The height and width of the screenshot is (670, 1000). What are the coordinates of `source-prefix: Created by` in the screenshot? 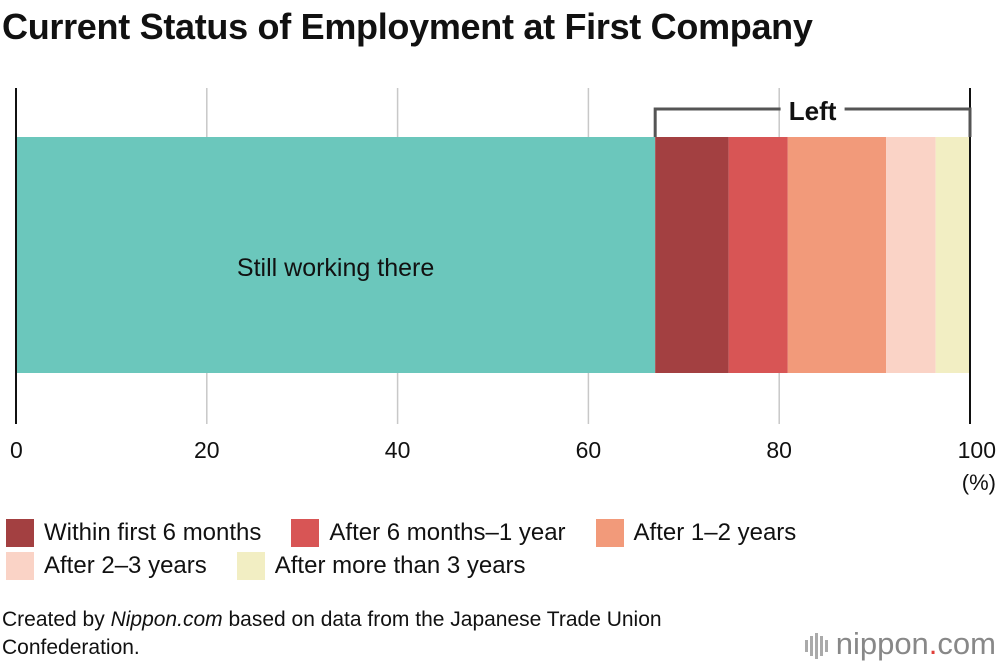 It's located at (56, 619).